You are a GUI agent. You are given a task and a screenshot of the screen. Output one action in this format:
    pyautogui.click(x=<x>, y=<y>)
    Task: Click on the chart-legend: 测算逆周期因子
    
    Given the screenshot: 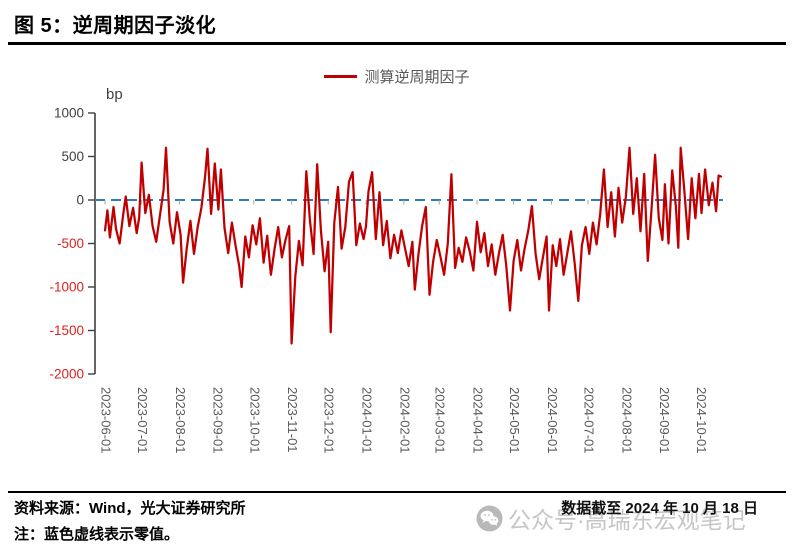 What is the action you would take?
    pyautogui.click(x=397, y=76)
    